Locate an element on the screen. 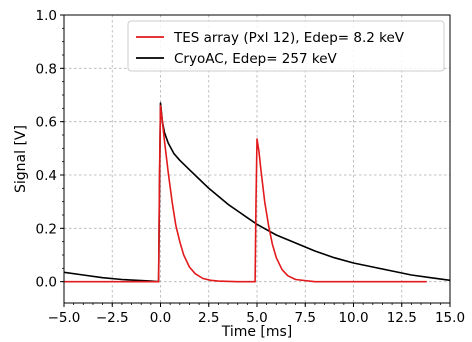  y-tick-label: 0.6 is located at coordinates (46, 123).